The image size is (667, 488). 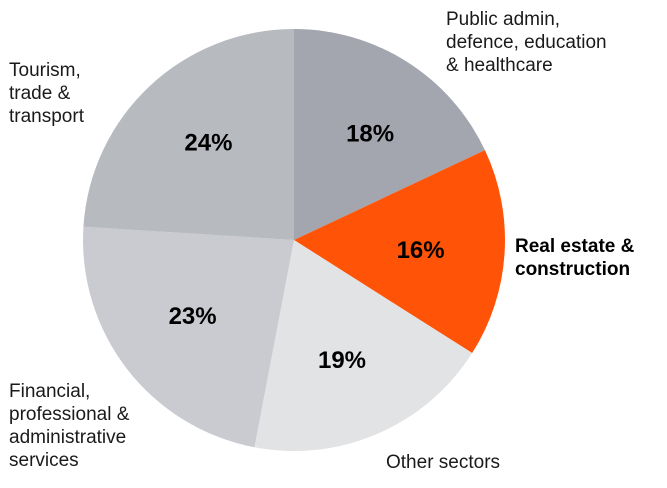 I want to click on category-label-line: transport, so click(x=47, y=116).